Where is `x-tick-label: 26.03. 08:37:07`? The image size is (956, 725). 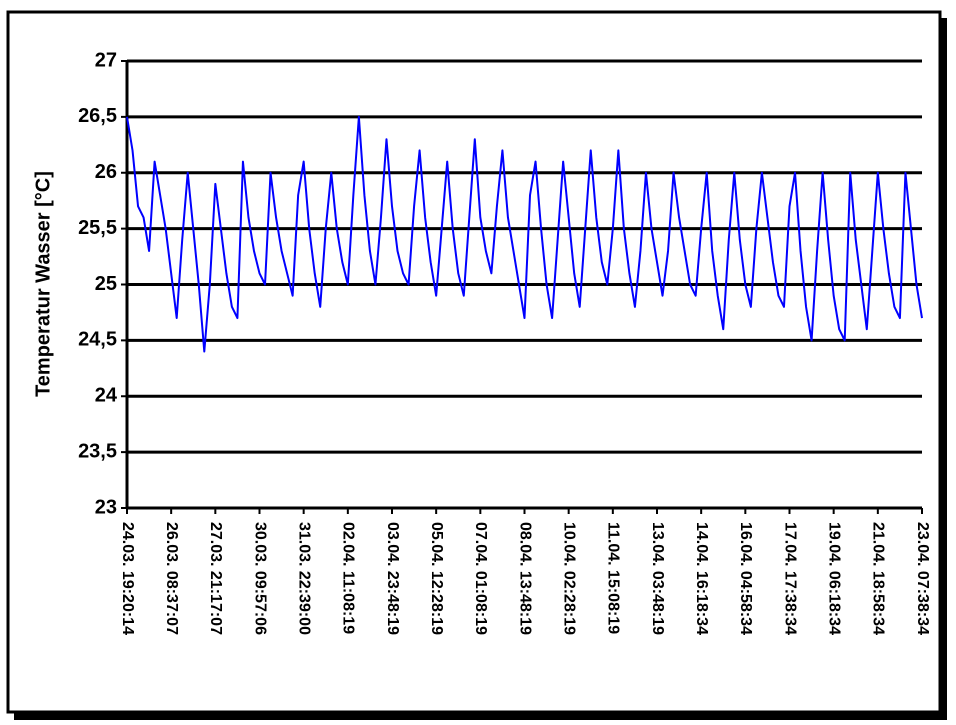
x-tick-label: 26.03. 08:37:07 is located at coordinates (171, 578).